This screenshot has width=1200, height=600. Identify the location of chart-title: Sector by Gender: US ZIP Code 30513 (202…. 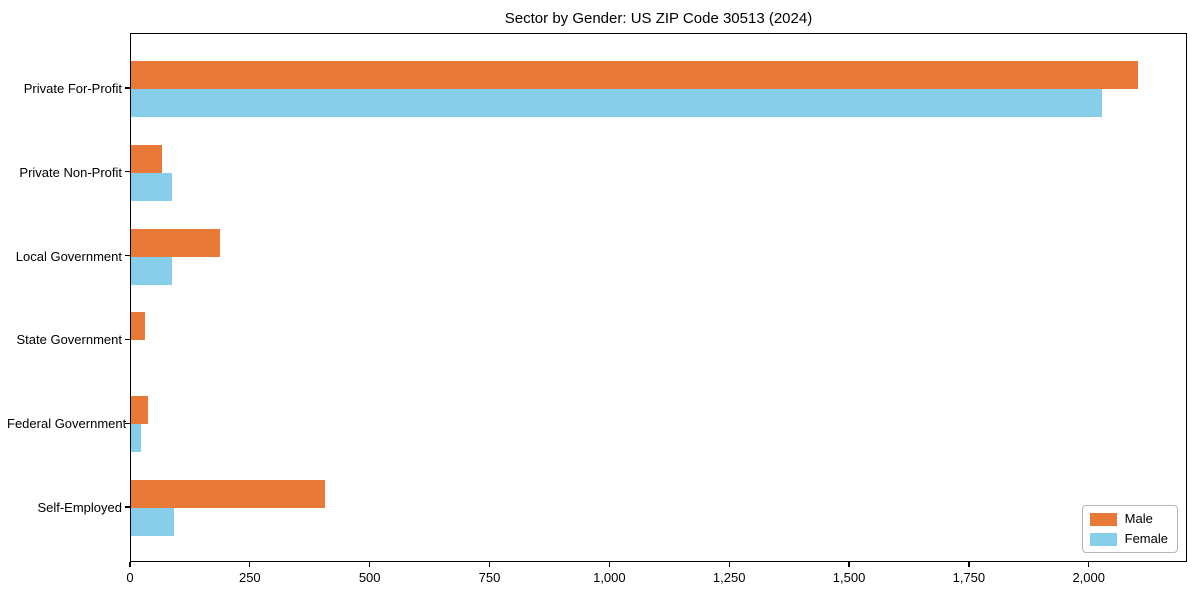
(658, 18).